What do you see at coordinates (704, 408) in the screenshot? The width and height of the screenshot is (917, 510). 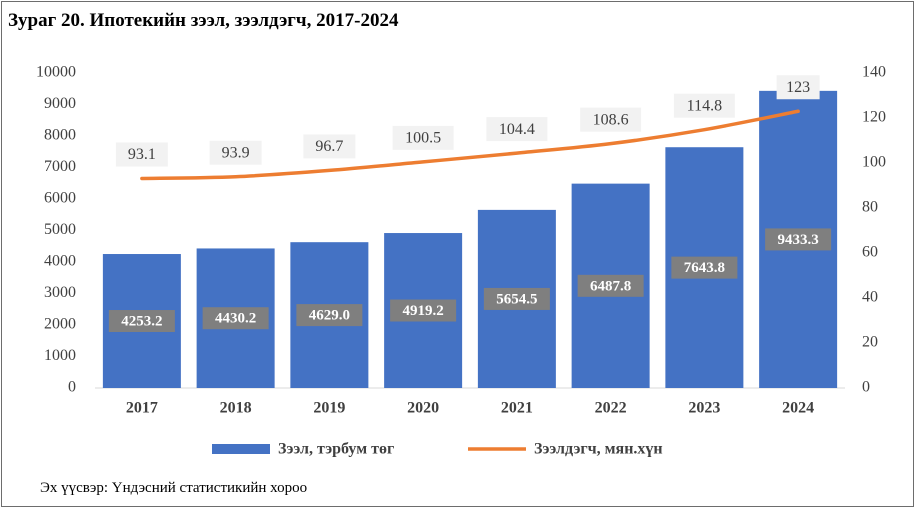 I see `x-tick-label: 2023` at bounding box center [704, 408].